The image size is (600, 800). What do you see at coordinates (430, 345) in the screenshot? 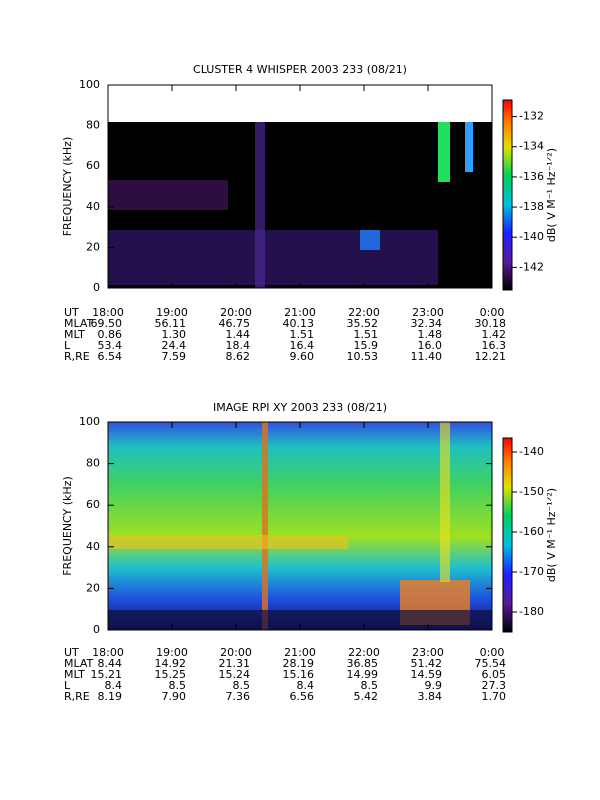
I see `ephemeris-value: 16.0` at bounding box center [430, 345].